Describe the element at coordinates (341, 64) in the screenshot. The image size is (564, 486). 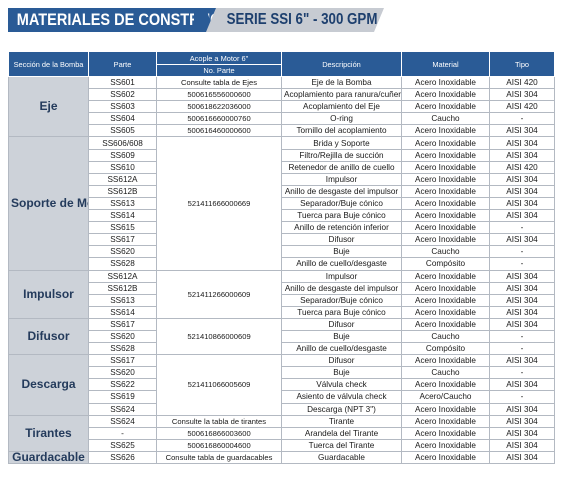
I see `header-descripcion: Descripción` at that location.